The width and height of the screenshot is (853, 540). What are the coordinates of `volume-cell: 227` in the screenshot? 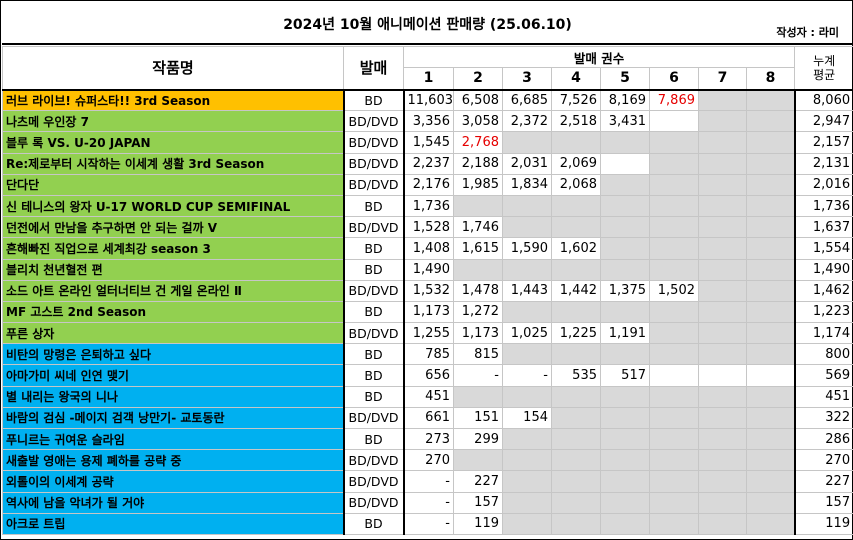 It's located at (478, 481).